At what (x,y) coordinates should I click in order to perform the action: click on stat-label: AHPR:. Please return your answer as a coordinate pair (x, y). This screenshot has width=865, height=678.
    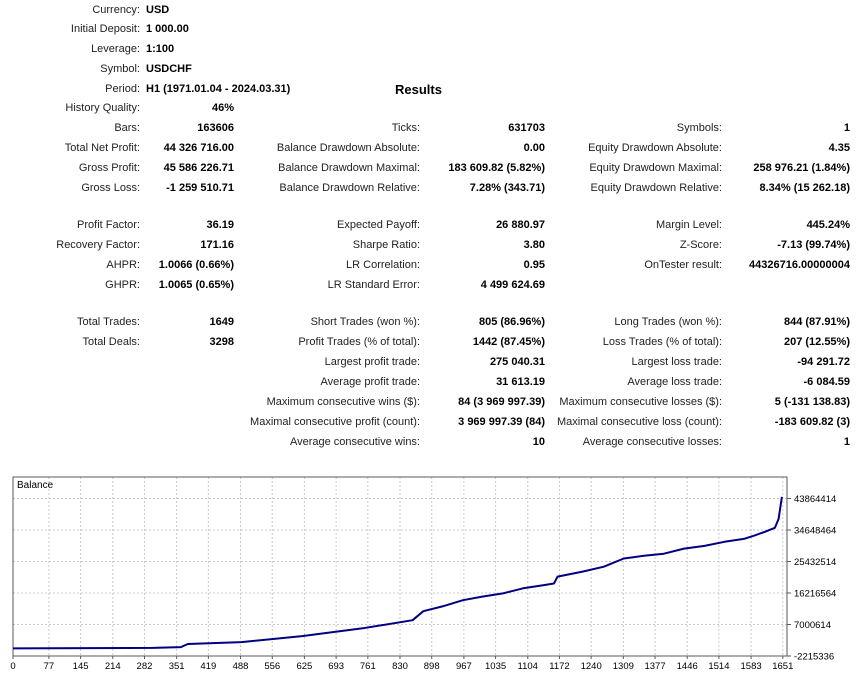
    Looking at the image, I should click on (123, 265).